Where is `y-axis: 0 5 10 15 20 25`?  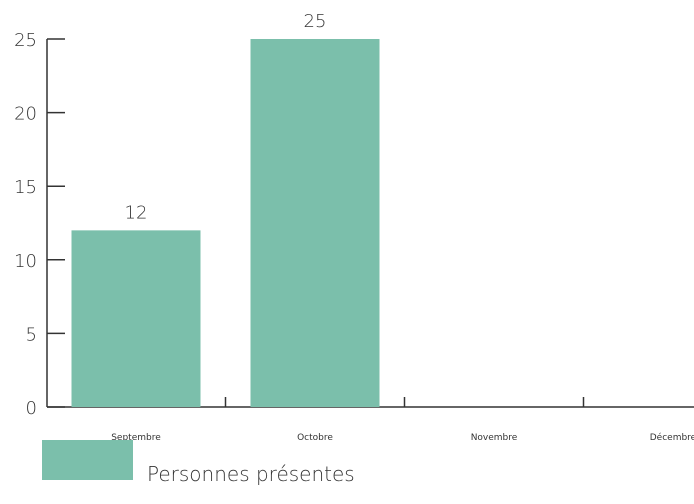 y-axis: 0 5 10 15 20 25 is located at coordinates (39, 224).